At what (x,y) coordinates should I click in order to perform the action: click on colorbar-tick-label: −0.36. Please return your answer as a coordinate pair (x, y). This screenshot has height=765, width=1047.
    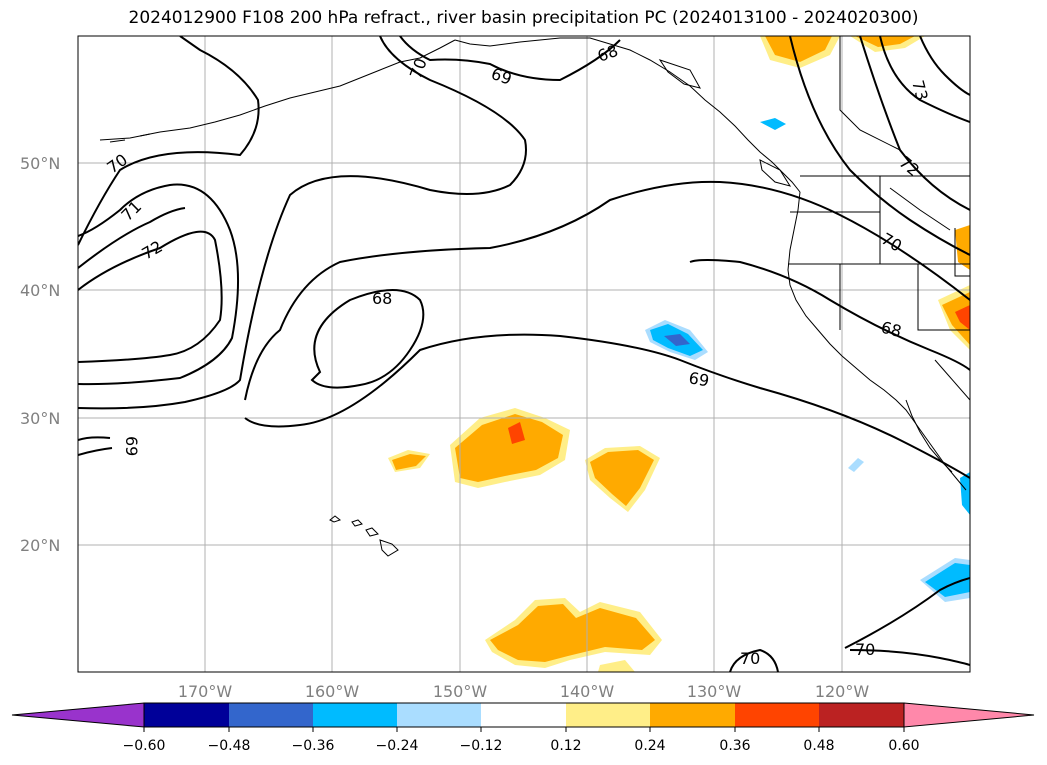
    Looking at the image, I should click on (313, 746).